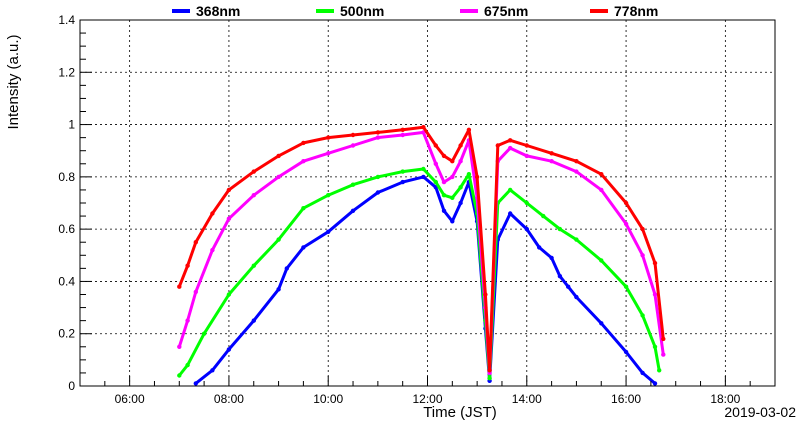  What do you see at coordinates (13, 81) in the screenshot?
I see `y-axis-title: Intensity (a.u.)` at bounding box center [13, 81].